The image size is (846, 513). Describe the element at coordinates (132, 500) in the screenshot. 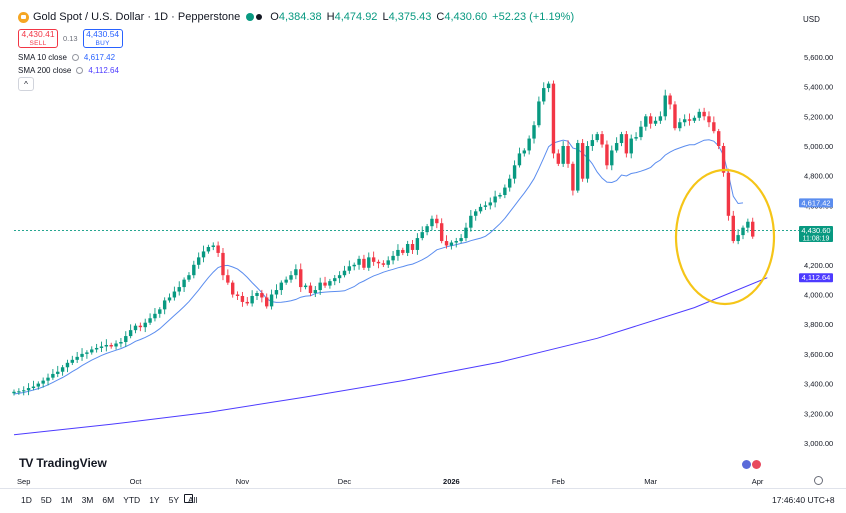

I see `range-button-ytd: YTD` at that location.